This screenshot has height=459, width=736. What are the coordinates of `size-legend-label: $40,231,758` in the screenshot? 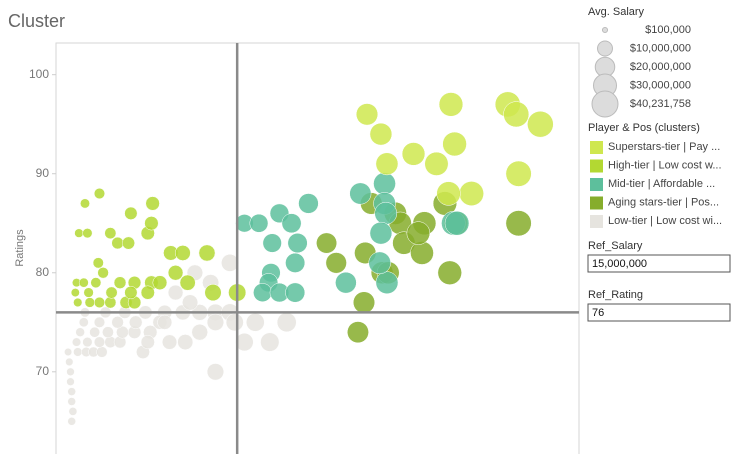 It's located at (660, 104).